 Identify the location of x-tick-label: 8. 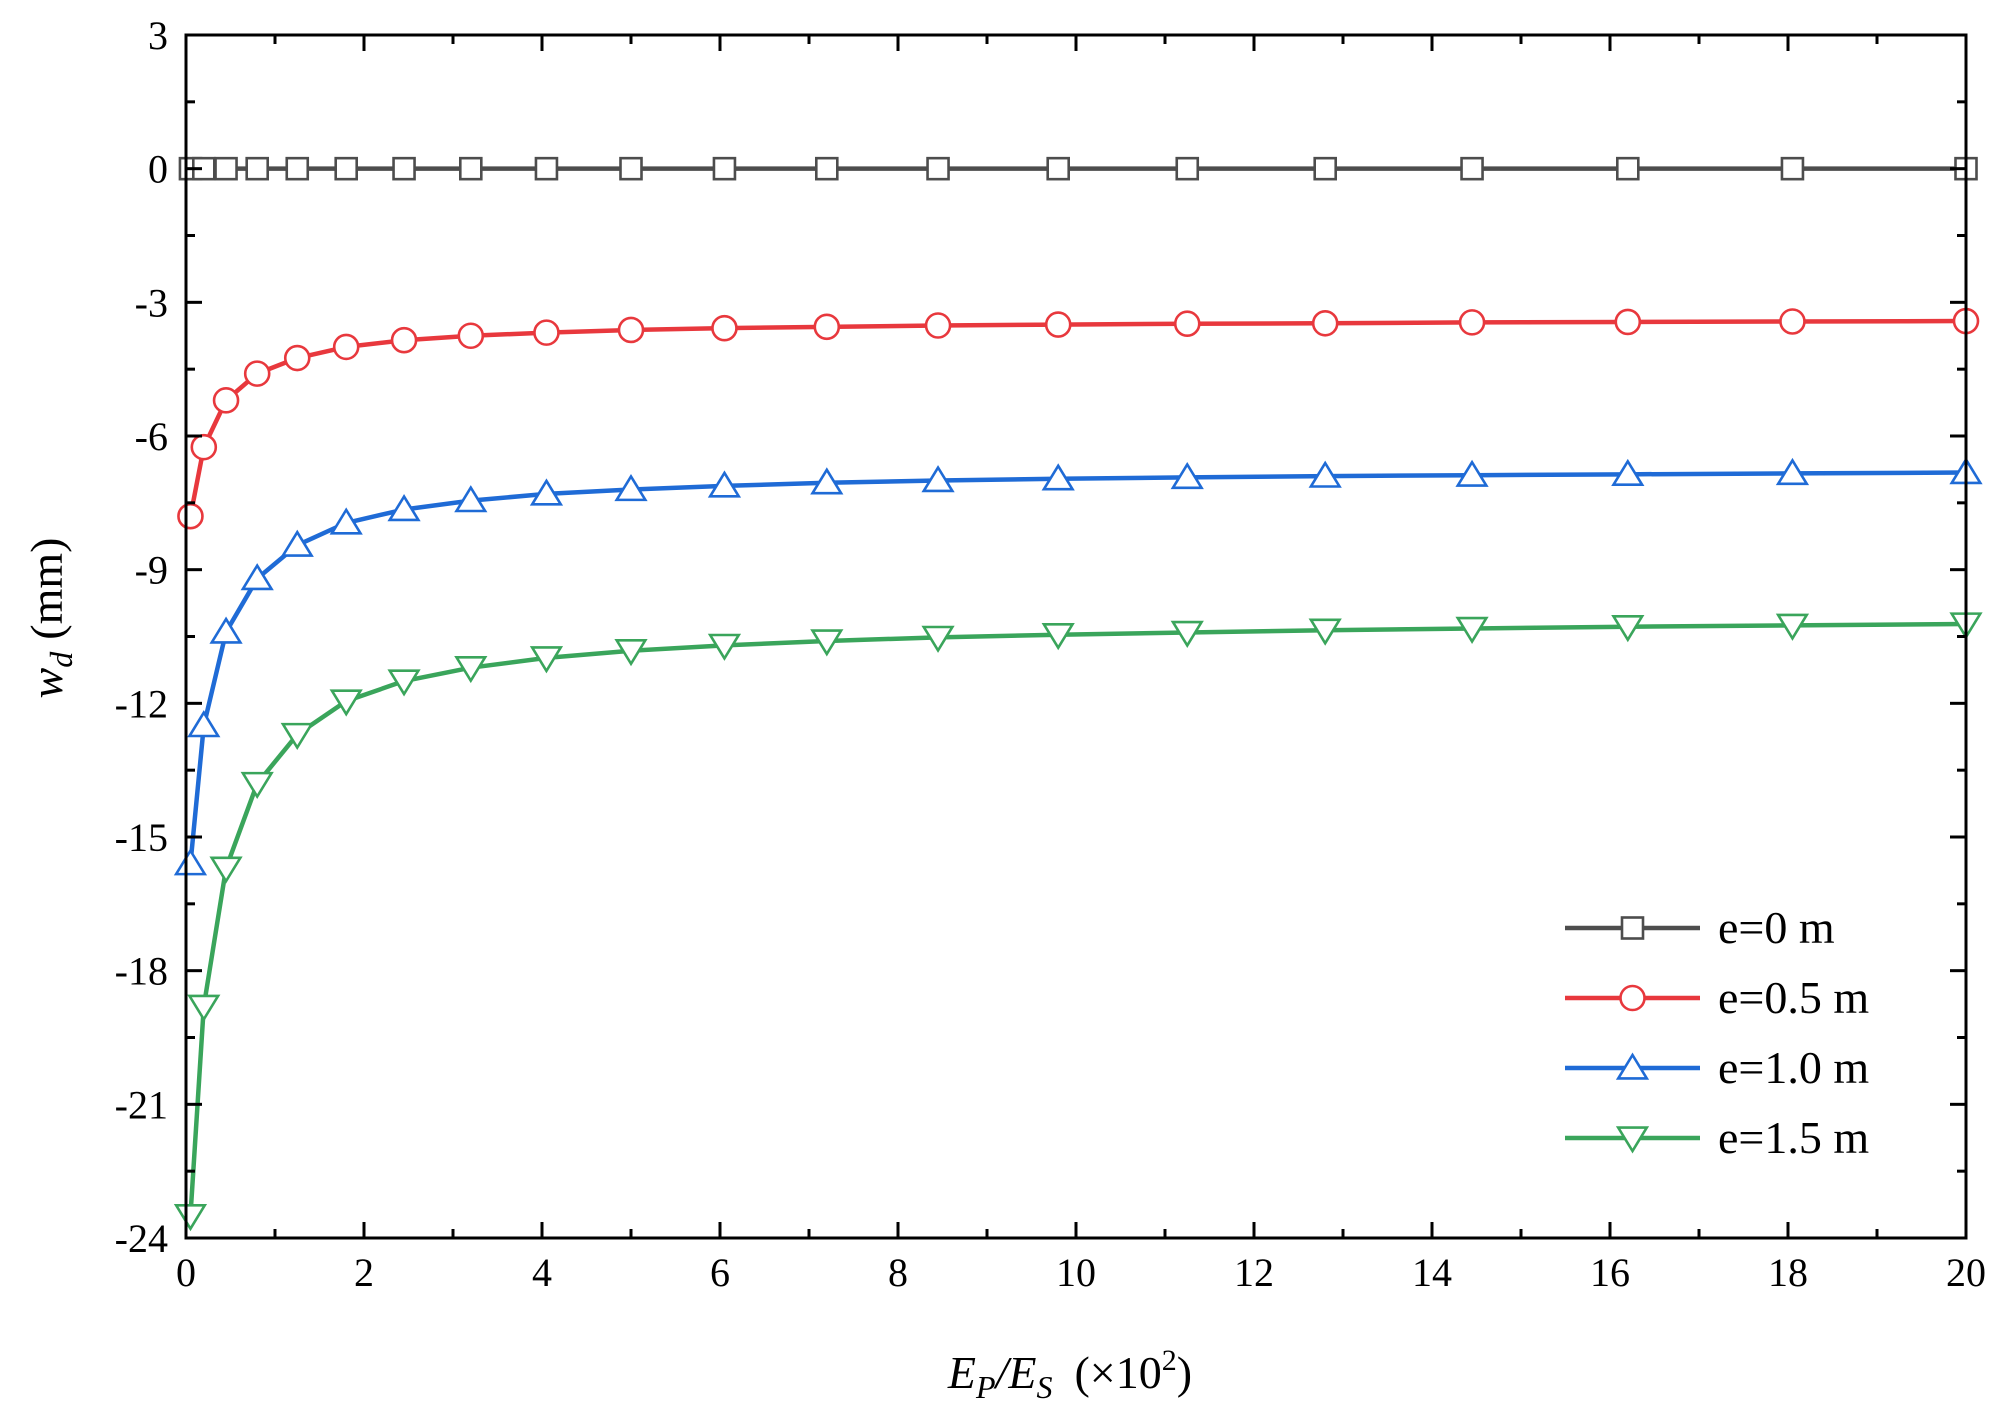
(898, 1272).